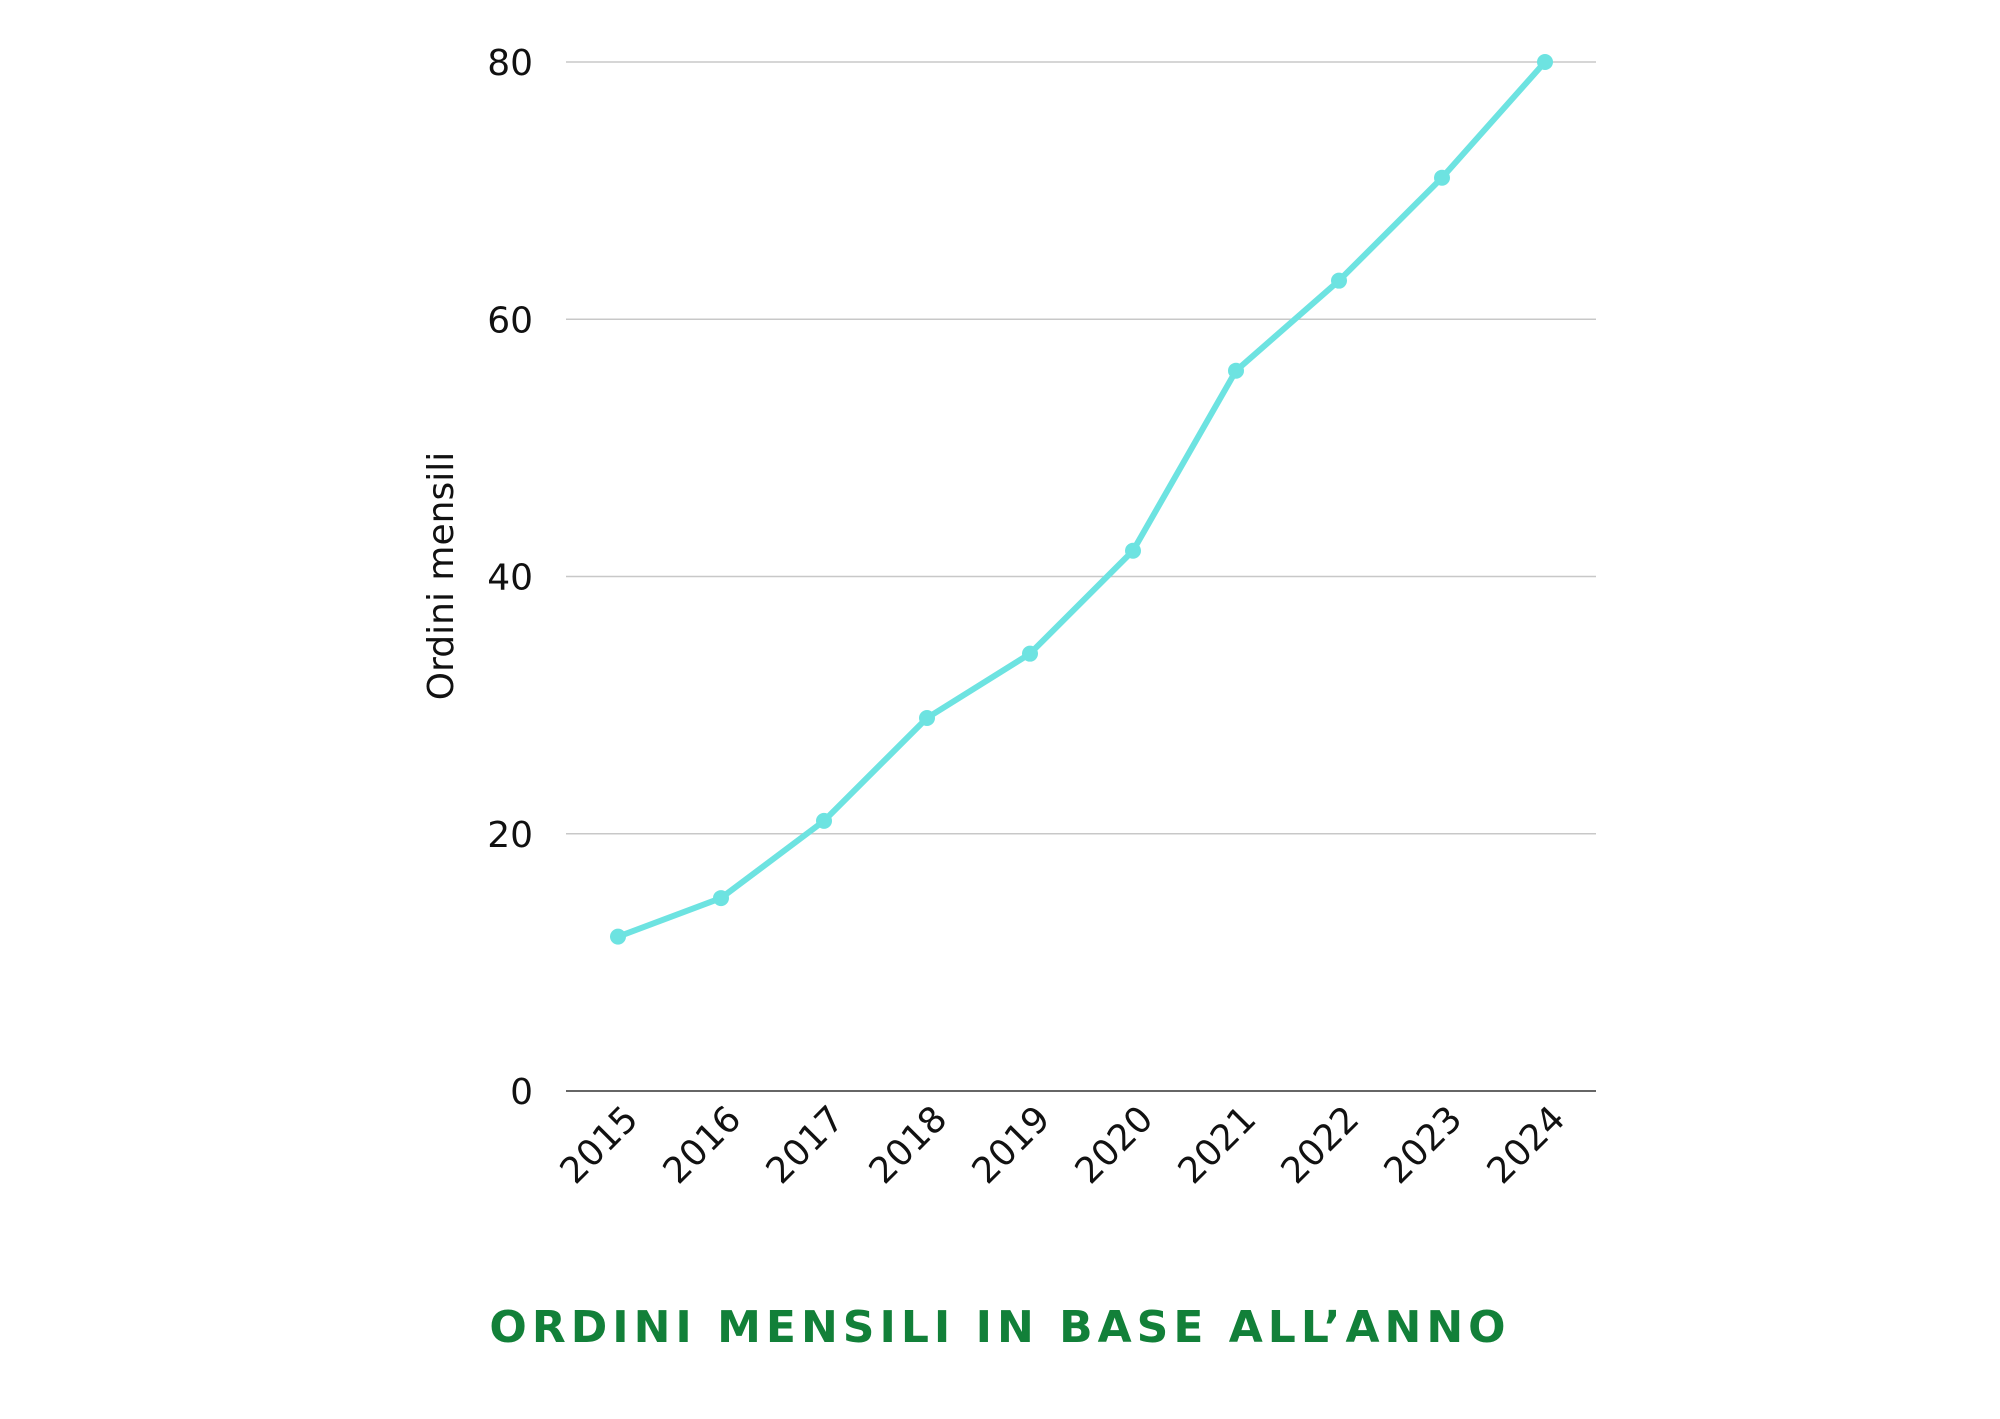 This screenshot has height=1419, width=2000. Describe the element at coordinates (1063, 1145) in the screenshot. I see `x-tick-labels: 2015 2016 2017 2018 2019 2020 2021 2022 2023 2024` at that location.